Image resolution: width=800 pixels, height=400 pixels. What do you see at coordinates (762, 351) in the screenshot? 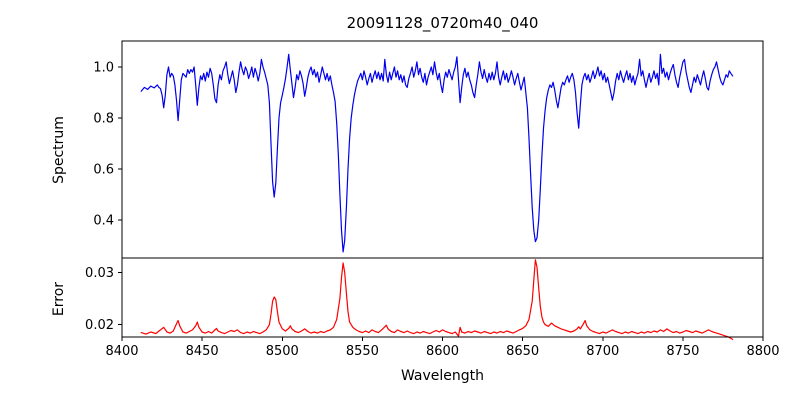
I see `x-tick-label: 8800` at bounding box center [762, 351].